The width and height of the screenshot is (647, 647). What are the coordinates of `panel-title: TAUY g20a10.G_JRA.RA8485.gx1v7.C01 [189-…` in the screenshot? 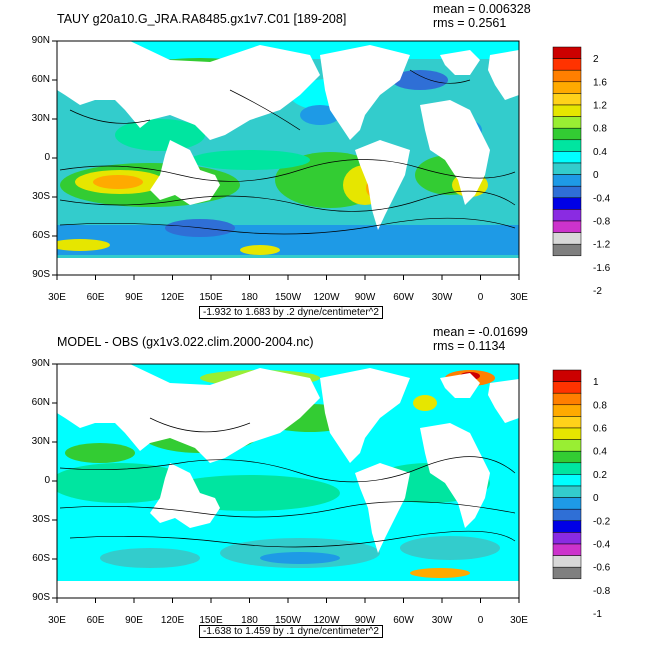 It's located at (202, 19).